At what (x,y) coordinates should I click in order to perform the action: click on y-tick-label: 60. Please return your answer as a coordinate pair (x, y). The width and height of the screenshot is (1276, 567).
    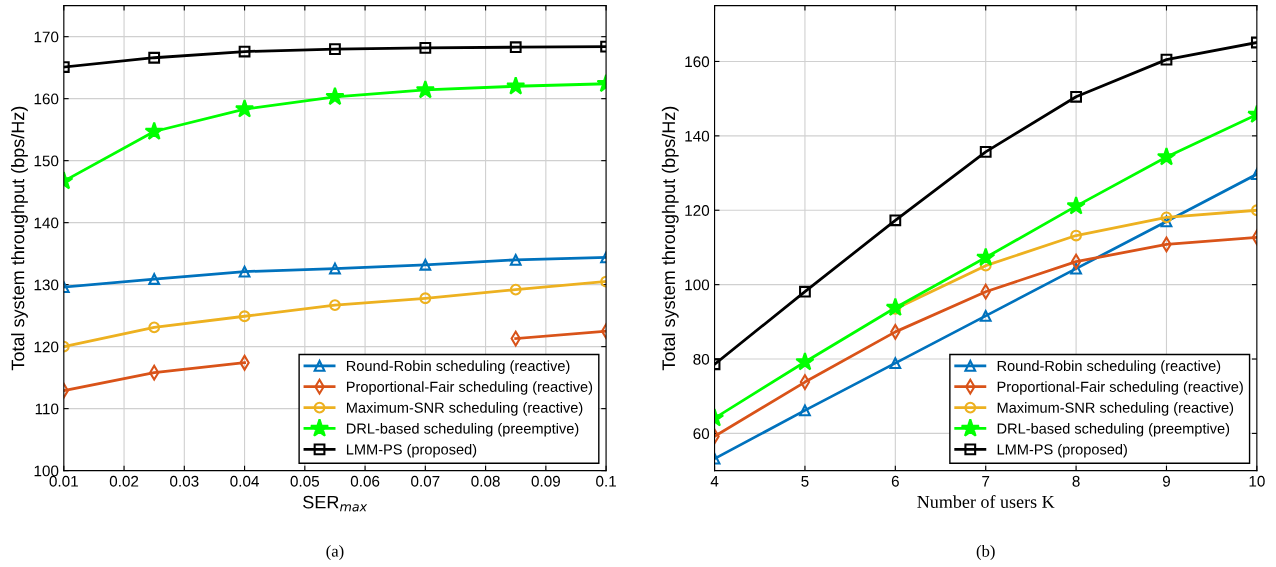
    Looking at the image, I should click on (701, 434).